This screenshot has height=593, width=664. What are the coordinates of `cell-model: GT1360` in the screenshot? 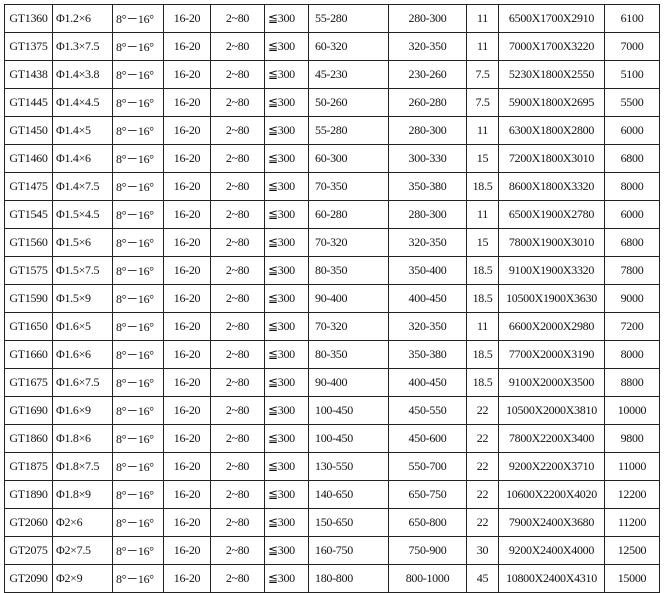 It's located at (28, 18).